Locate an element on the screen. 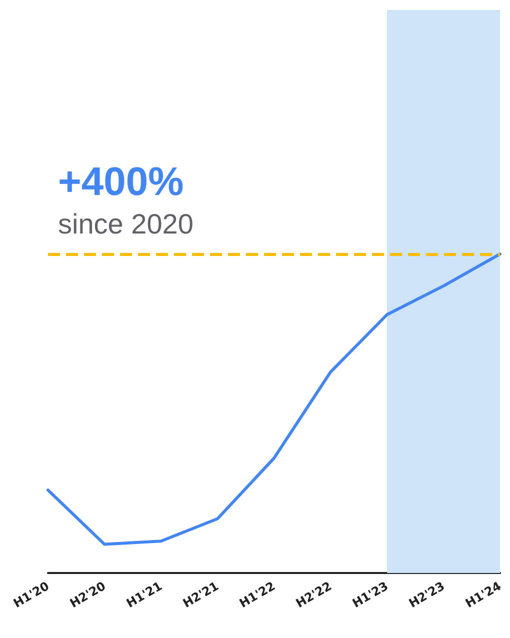 The image size is (510, 638). text: +400% is located at coordinates (121, 182).